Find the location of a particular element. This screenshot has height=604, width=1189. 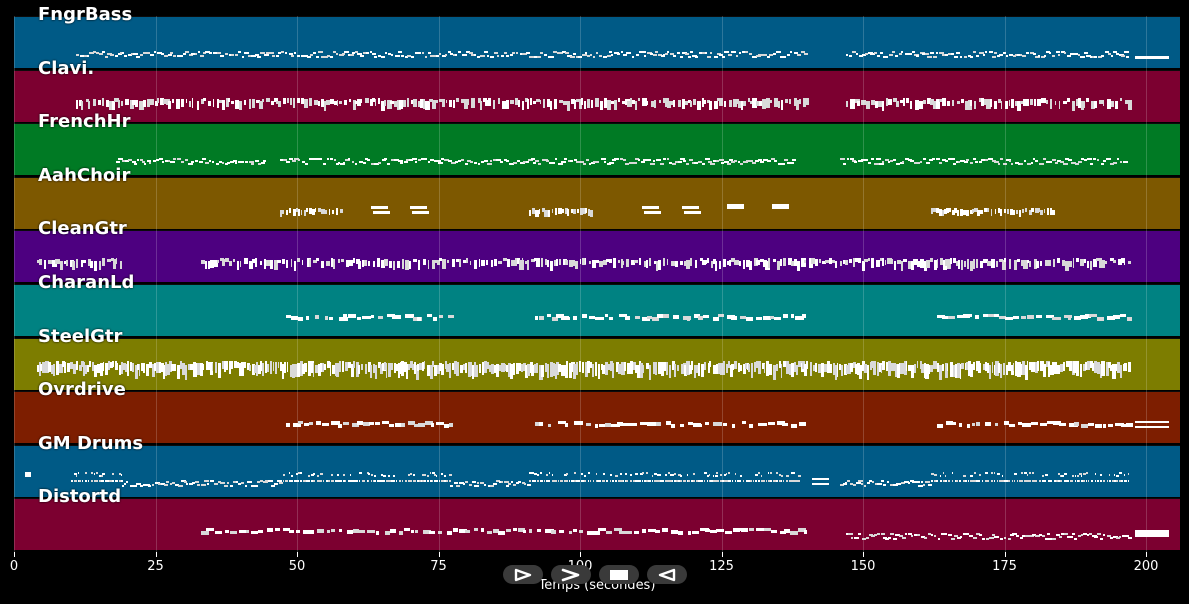

track-lane: Distortd is located at coordinates (597, 518).